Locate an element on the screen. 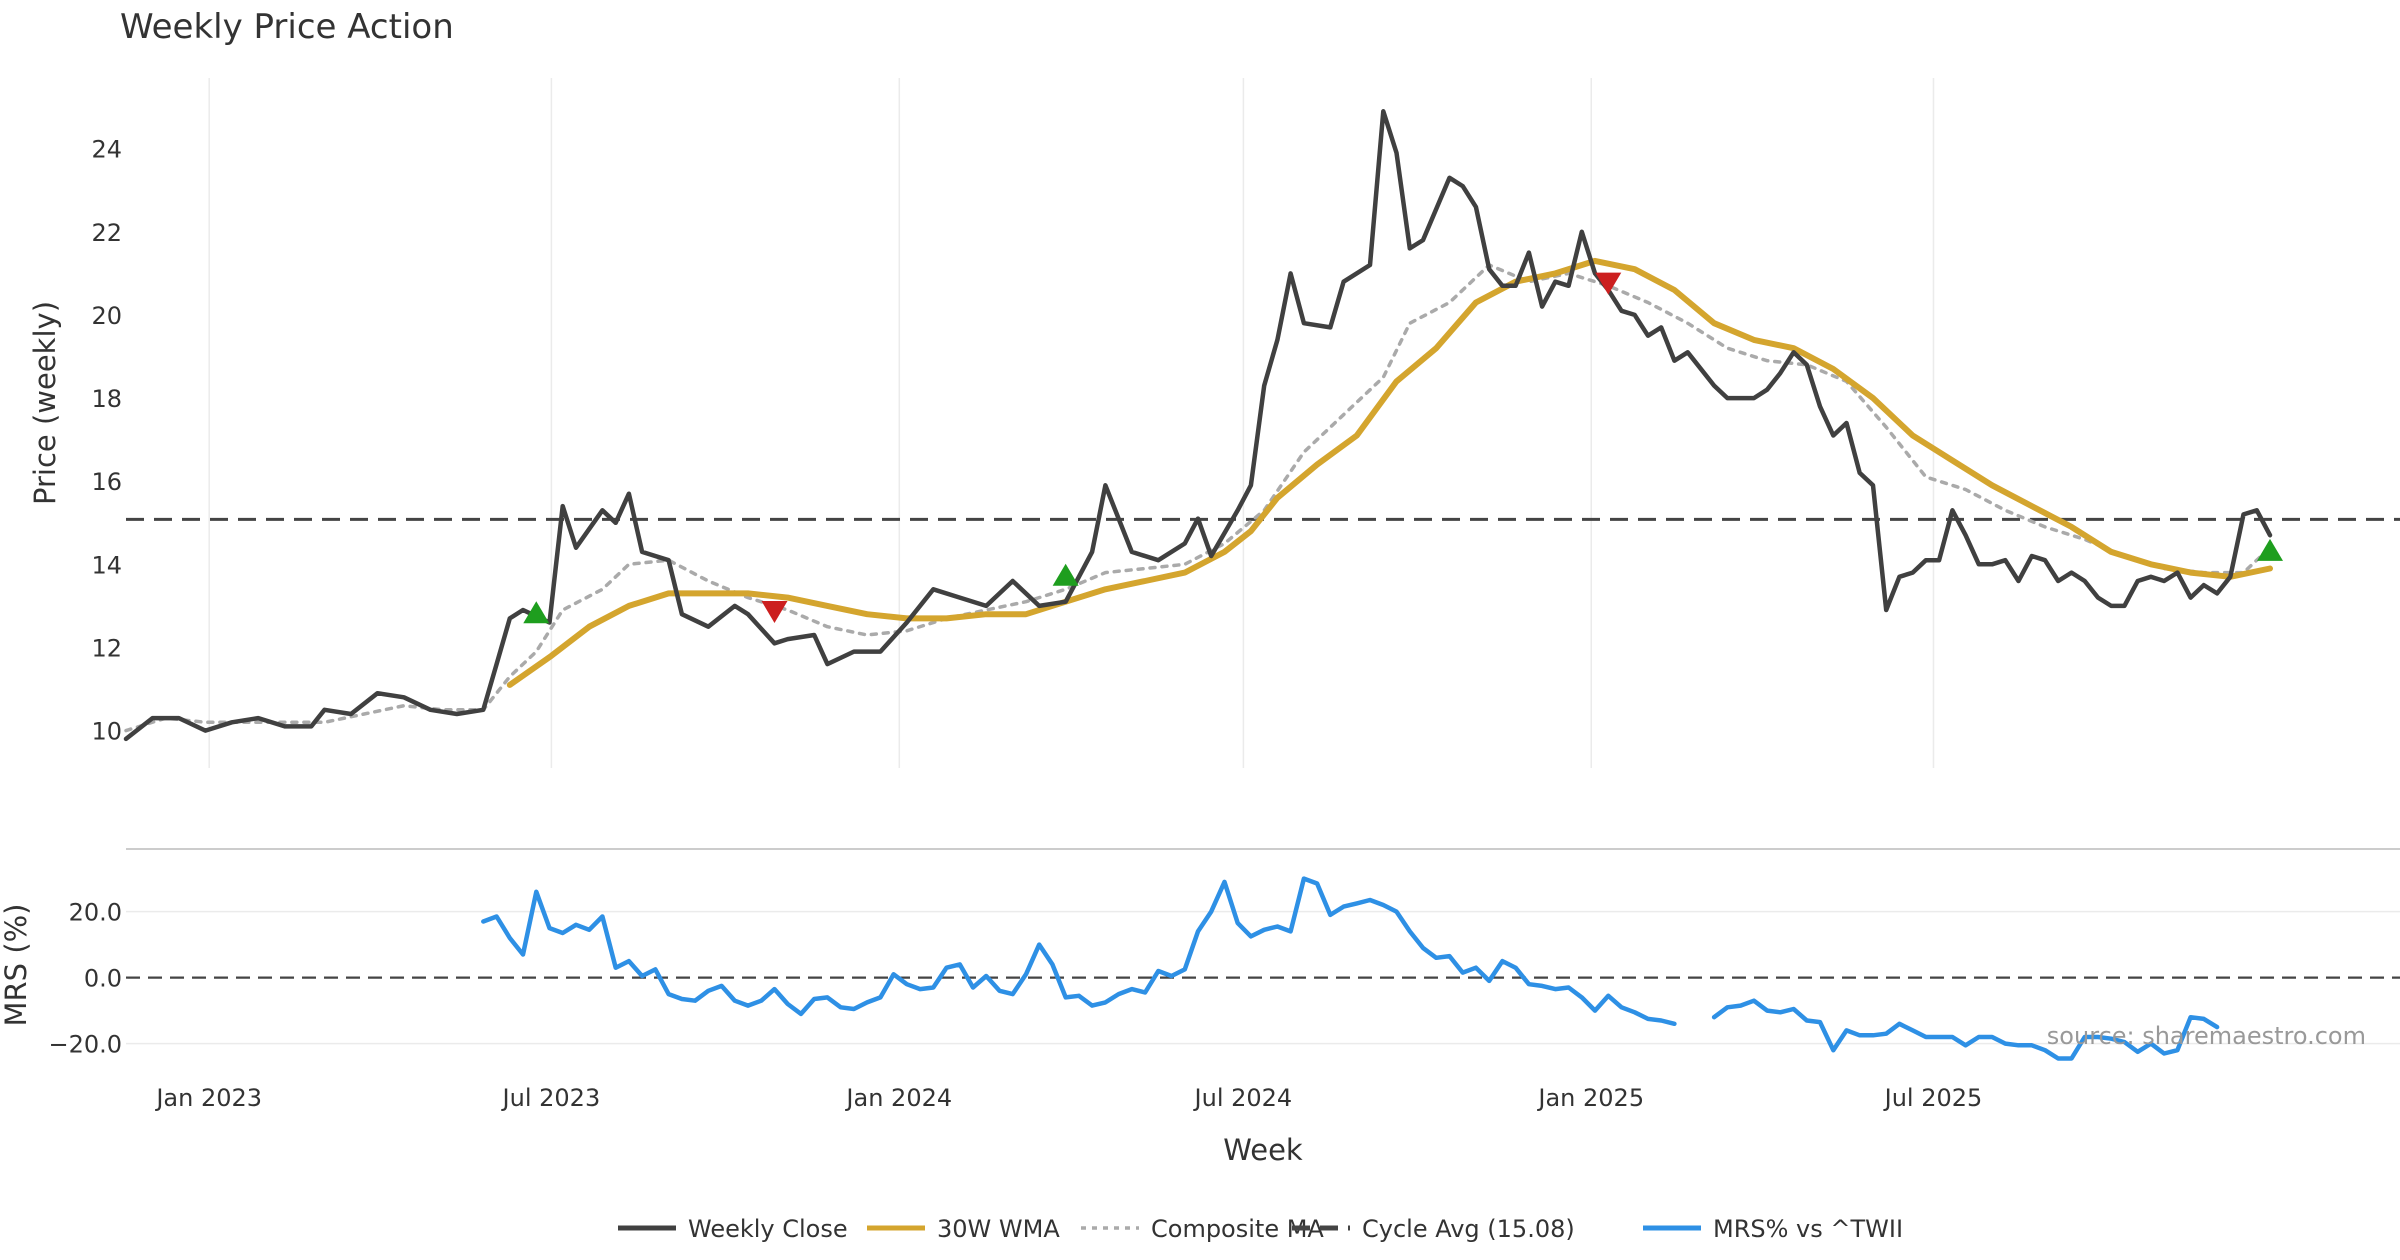  x-axis-label: Week is located at coordinates (1263, 1150).